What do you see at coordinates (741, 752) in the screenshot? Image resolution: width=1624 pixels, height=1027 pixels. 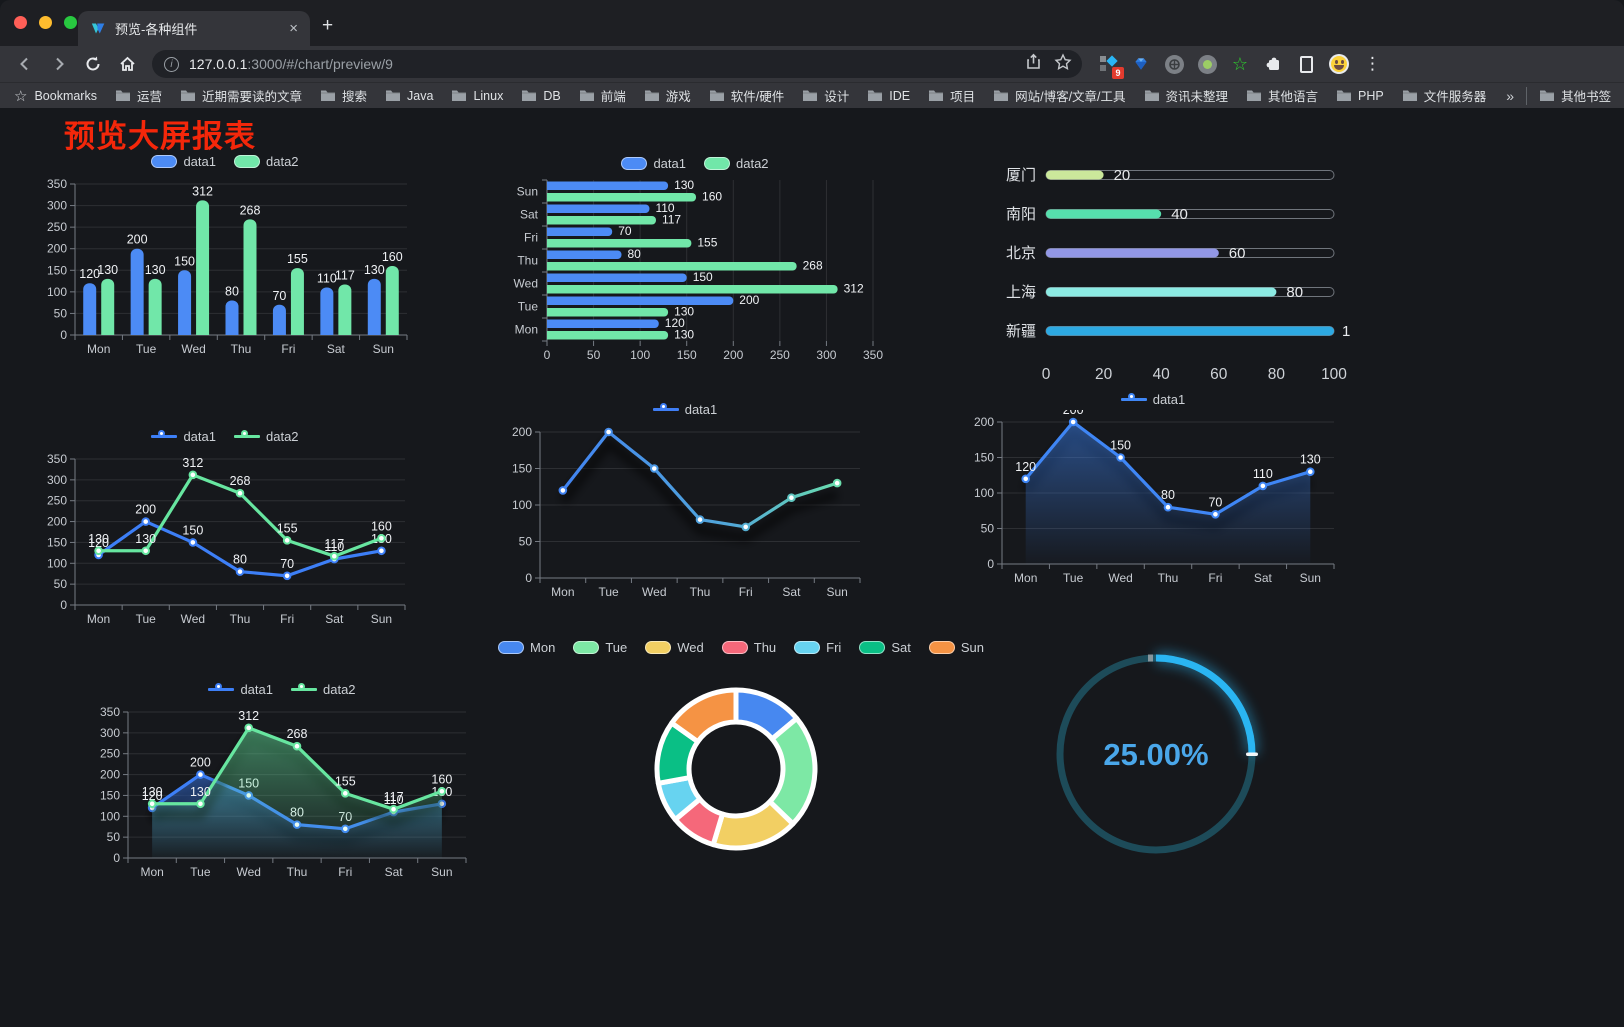 I see `chart-doughnut: Mon Tue Wed Thu Fri Sat Sun` at bounding box center [741, 752].